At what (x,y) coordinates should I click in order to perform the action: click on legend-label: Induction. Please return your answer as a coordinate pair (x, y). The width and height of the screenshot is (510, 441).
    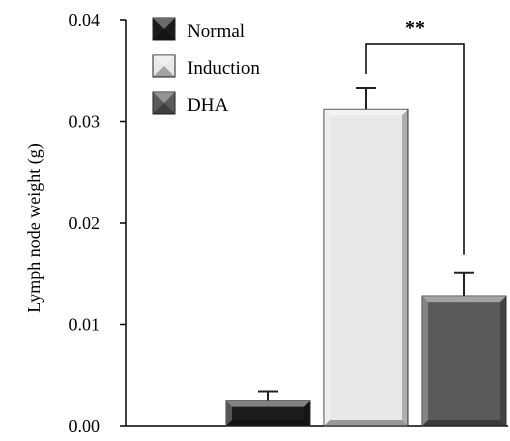
    Looking at the image, I should click on (223, 68).